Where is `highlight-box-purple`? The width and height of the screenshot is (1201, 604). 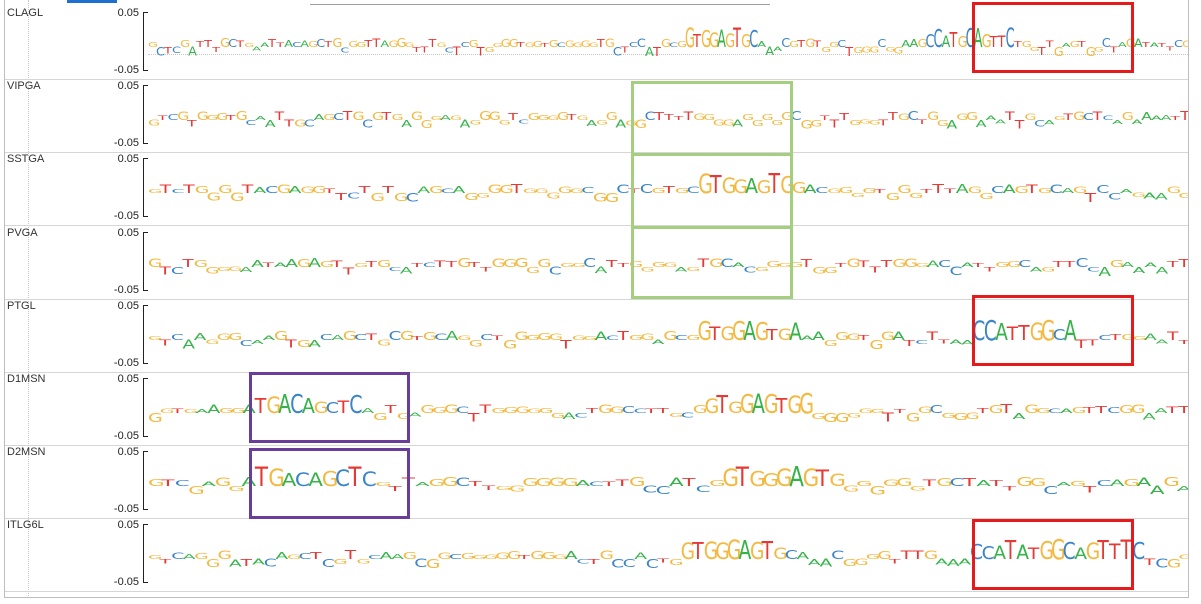
highlight-box-purple is located at coordinates (329, 483).